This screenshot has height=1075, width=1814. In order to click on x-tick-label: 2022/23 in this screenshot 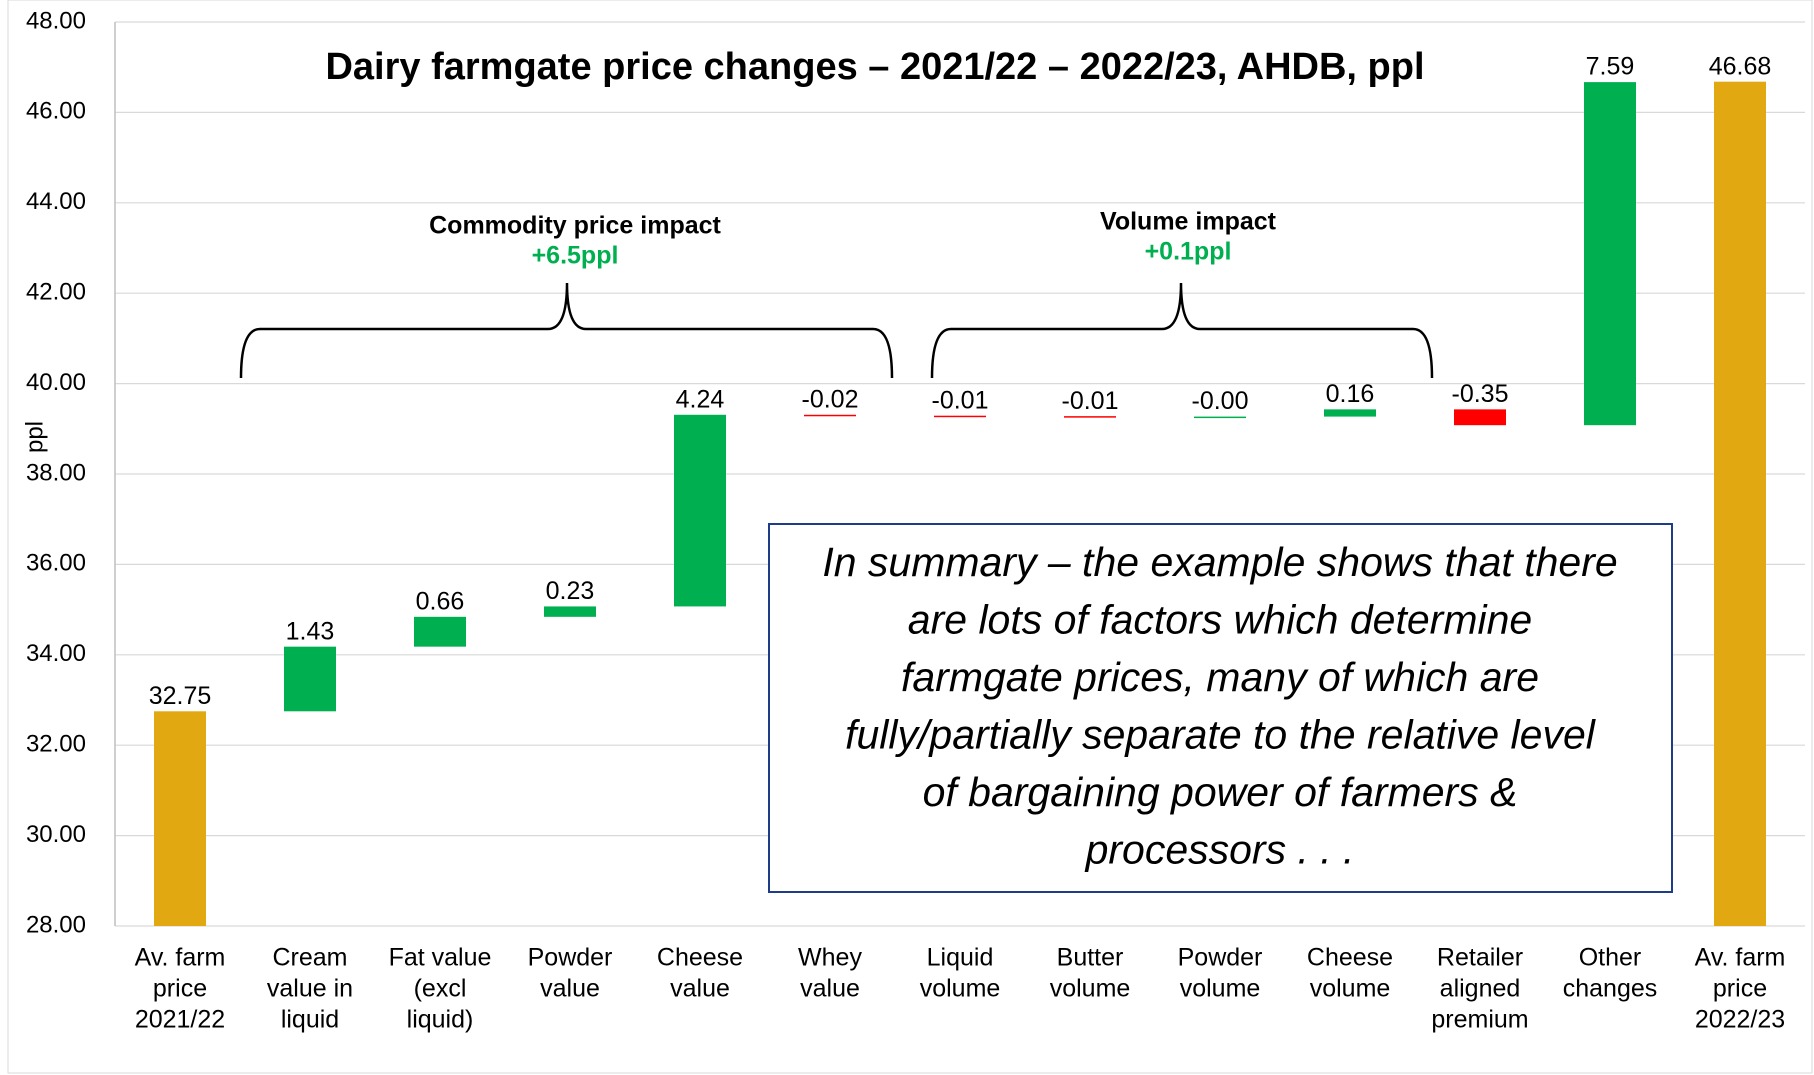, I will do `click(1740, 1020)`.